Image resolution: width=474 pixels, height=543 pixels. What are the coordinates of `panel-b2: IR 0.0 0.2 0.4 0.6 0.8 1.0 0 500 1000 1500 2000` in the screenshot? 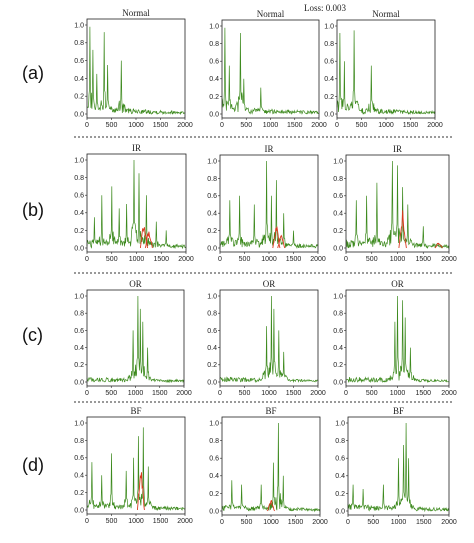 It's located at (266, 203).